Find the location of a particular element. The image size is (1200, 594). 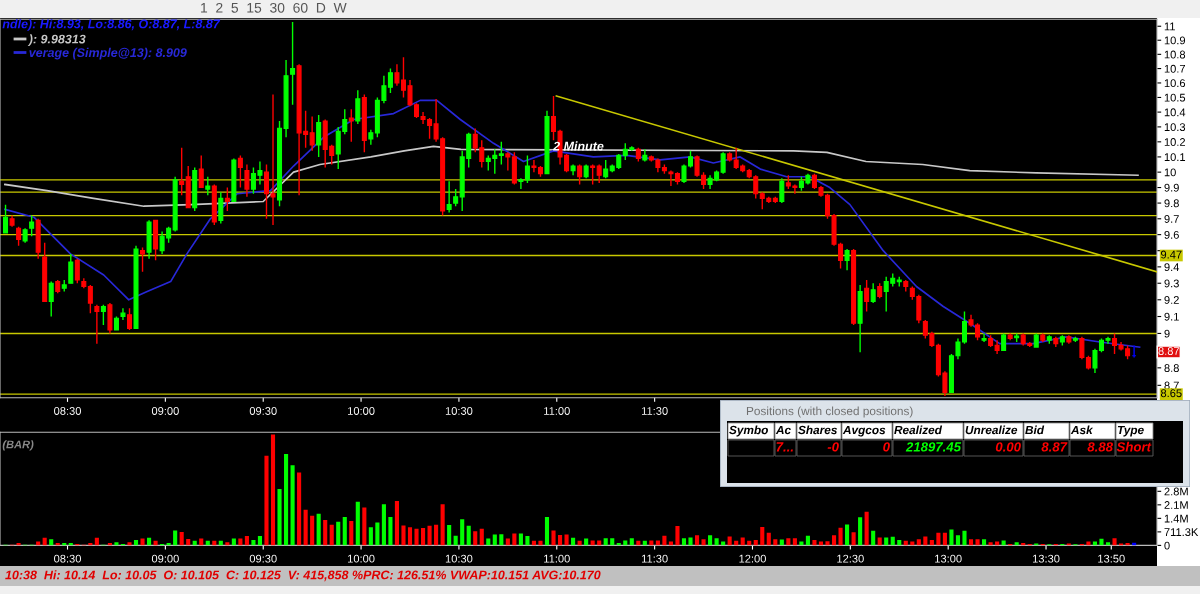

category-label: Avgcos is located at coordinates (864, 431).